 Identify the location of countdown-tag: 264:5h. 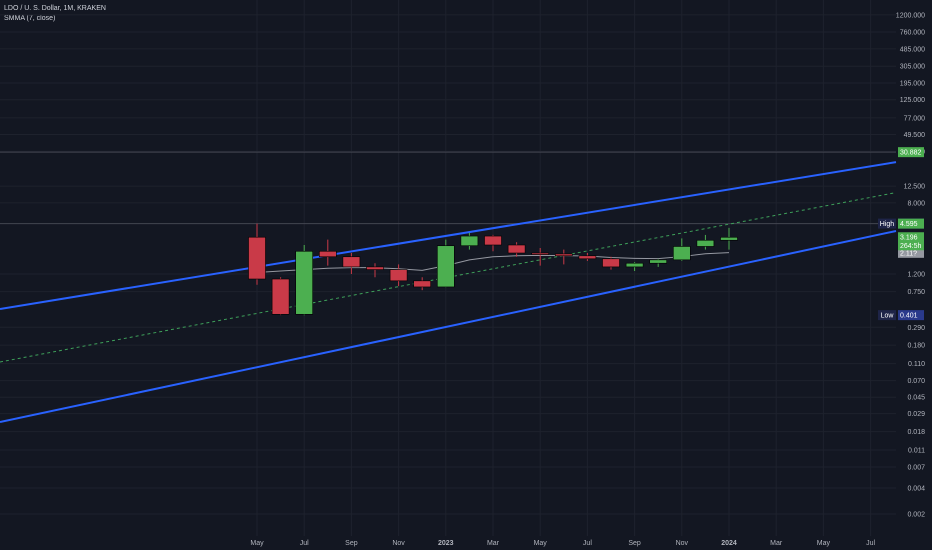
(911, 246).